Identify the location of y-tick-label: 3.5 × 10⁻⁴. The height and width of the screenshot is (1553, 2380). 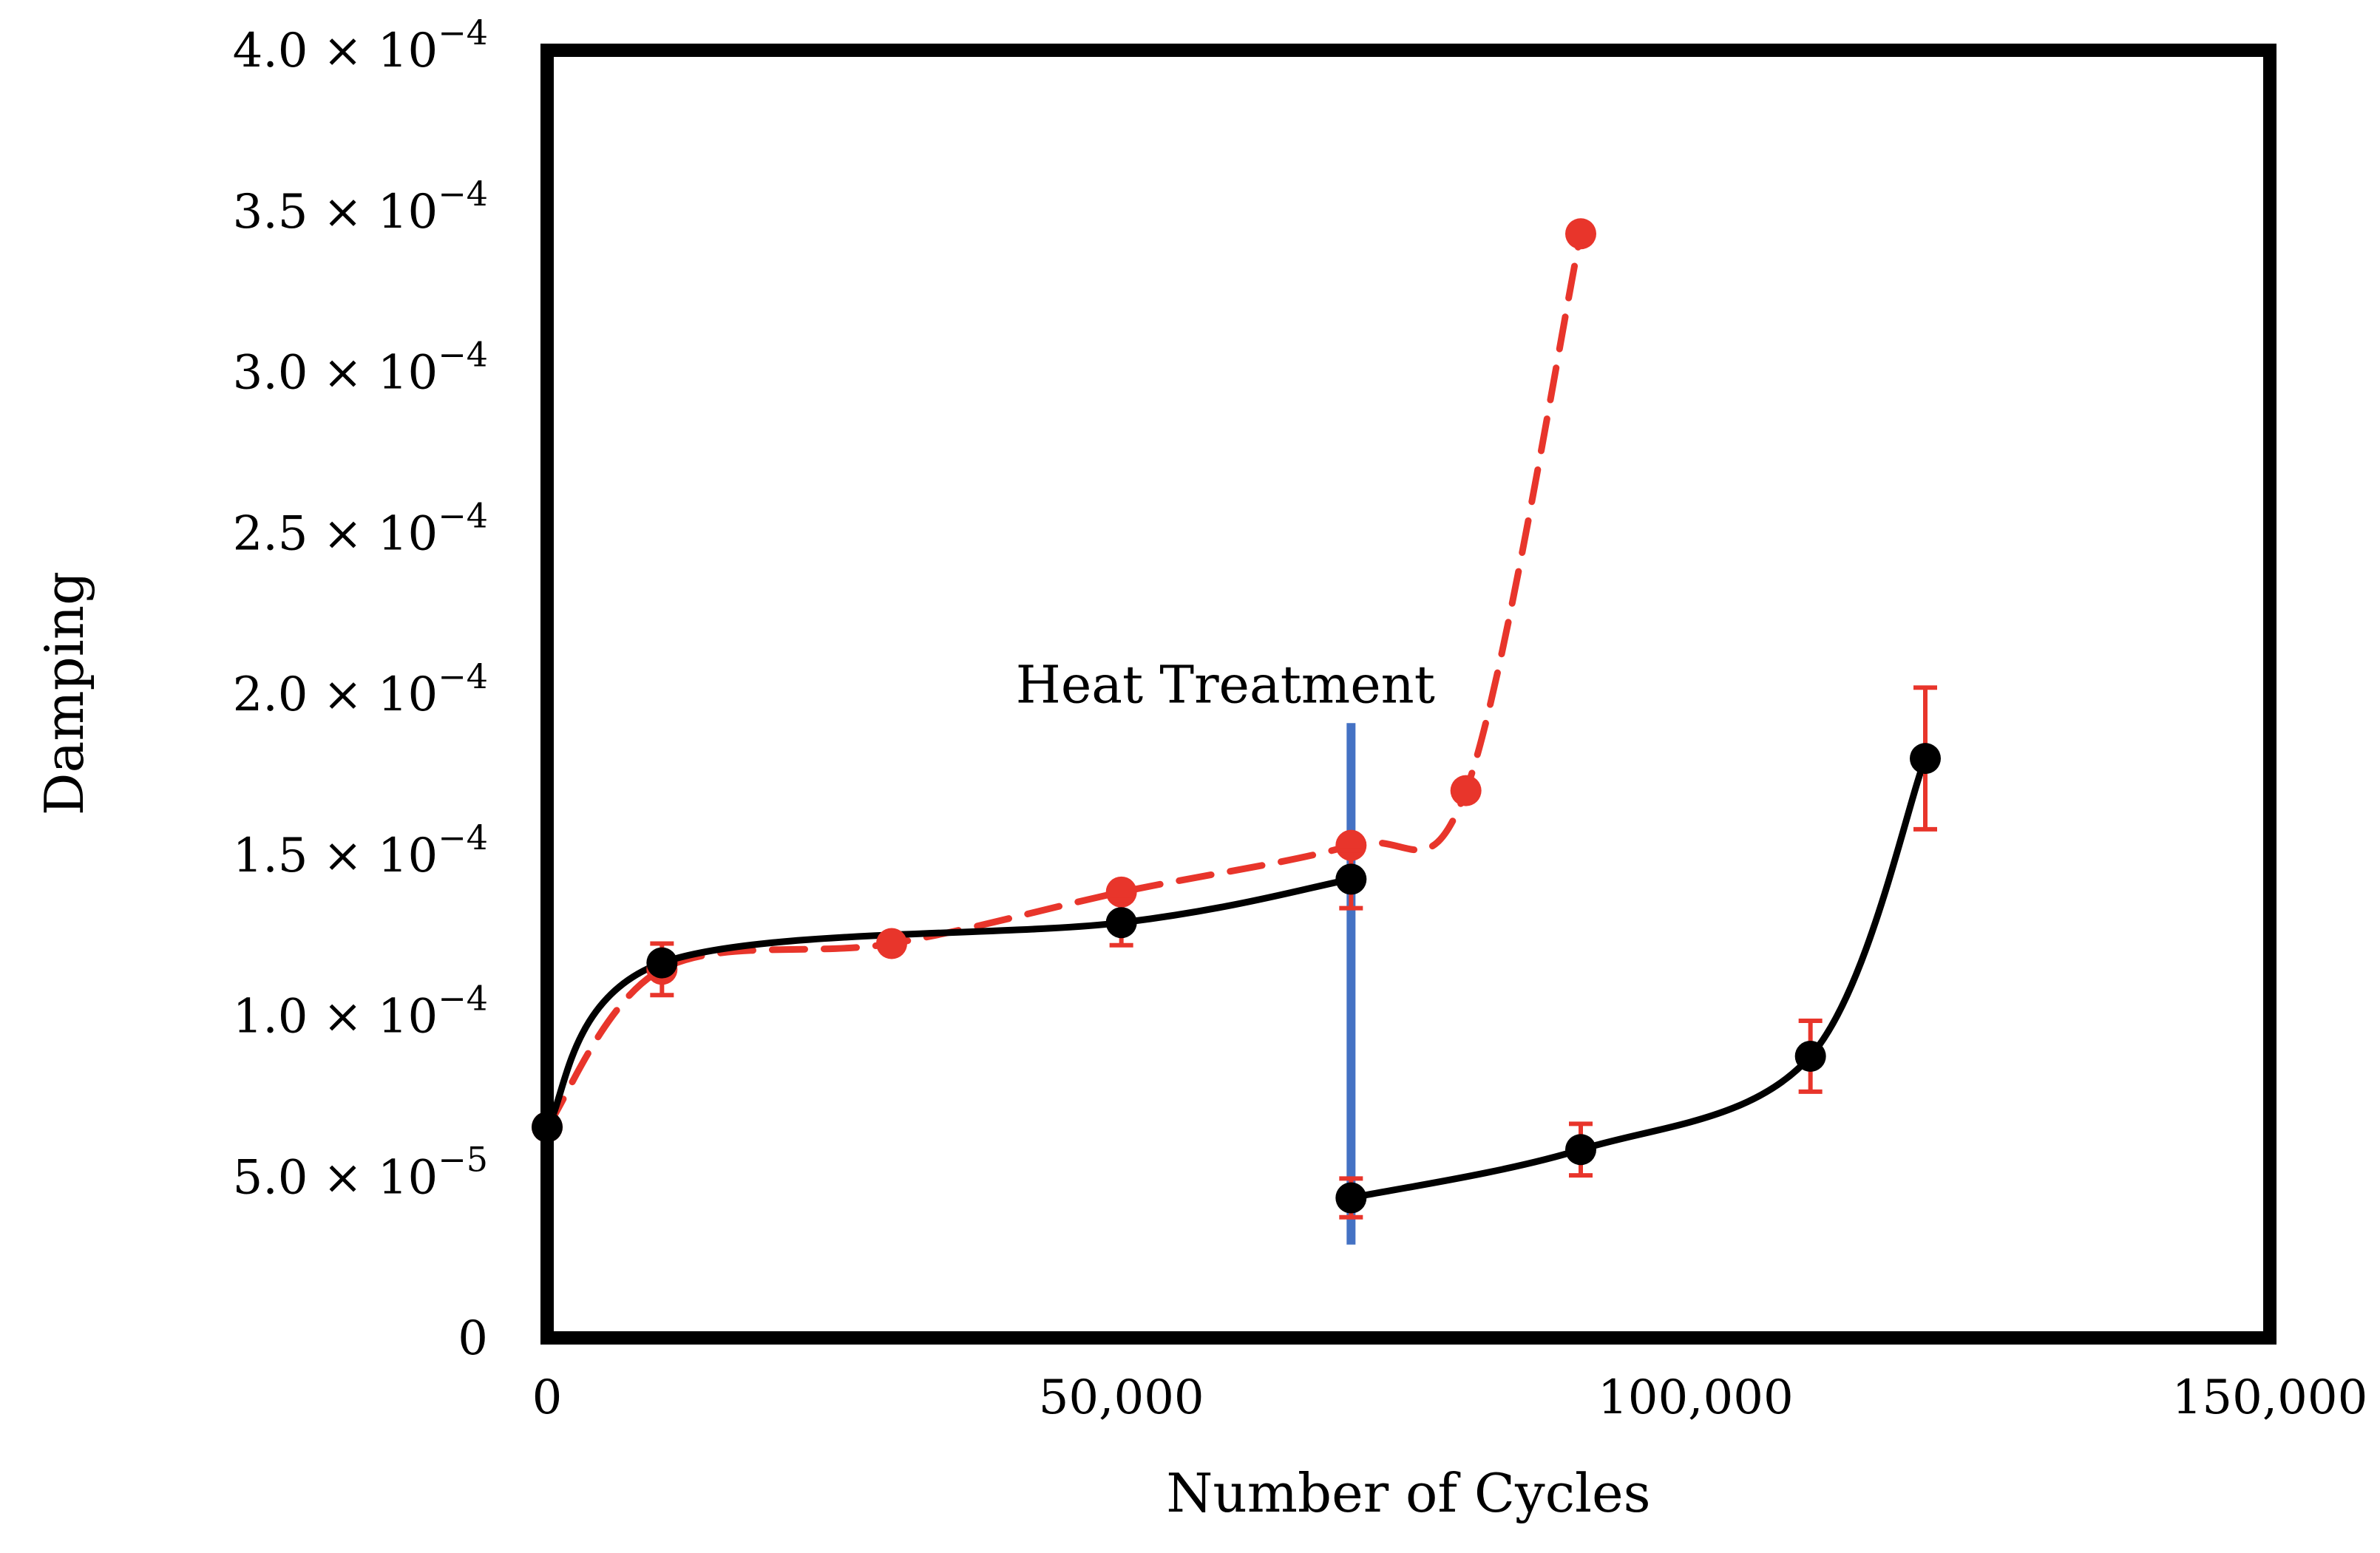
(361, 206).